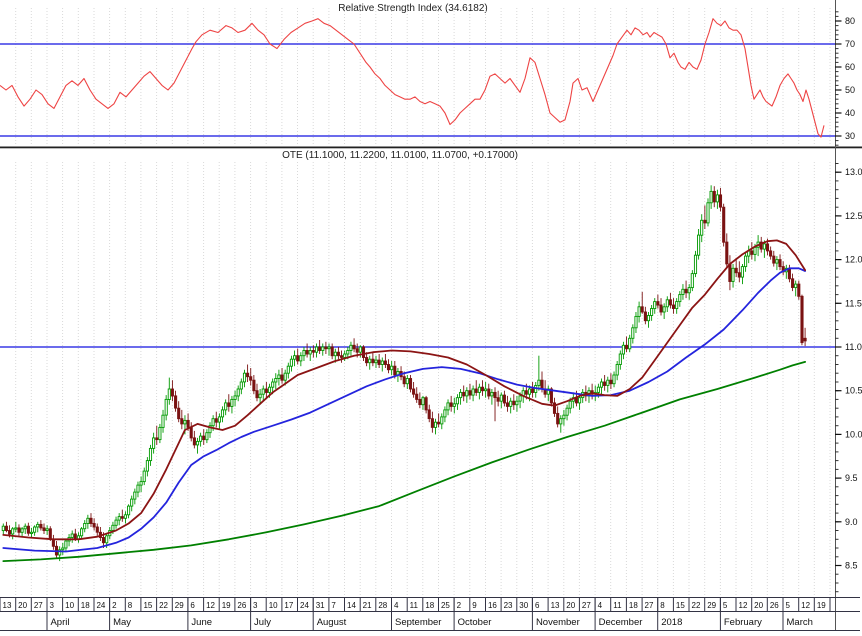 The height and width of the screenshot is (636, 862). What do you see at coordinates (850, 90) in the screenshot?
I see `svg-text: 50` at bounding box center [850, 90].